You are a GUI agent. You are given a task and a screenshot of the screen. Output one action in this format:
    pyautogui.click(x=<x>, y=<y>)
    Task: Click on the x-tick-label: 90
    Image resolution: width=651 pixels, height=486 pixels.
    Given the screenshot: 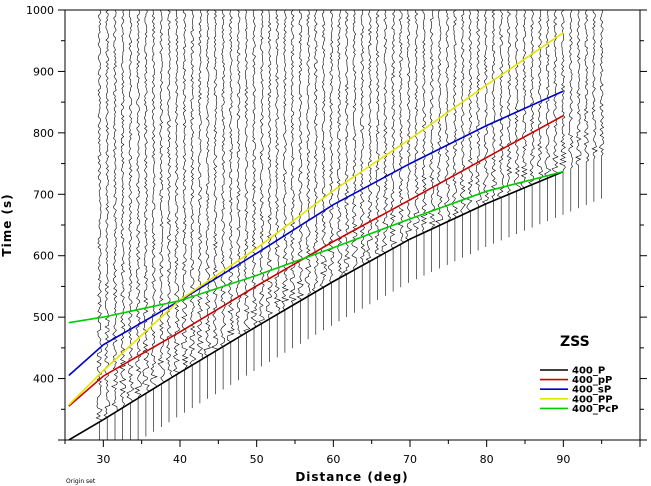 What is the action you would take?
    pyautogui.click(x=563, y=459)
    